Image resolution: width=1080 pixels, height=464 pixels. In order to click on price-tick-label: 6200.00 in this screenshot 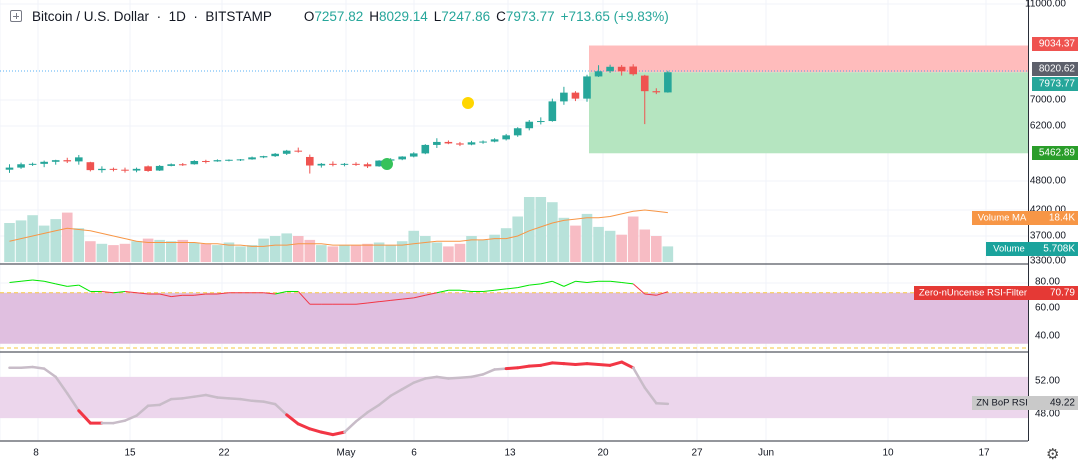, I will do `click(1048, 126)`.